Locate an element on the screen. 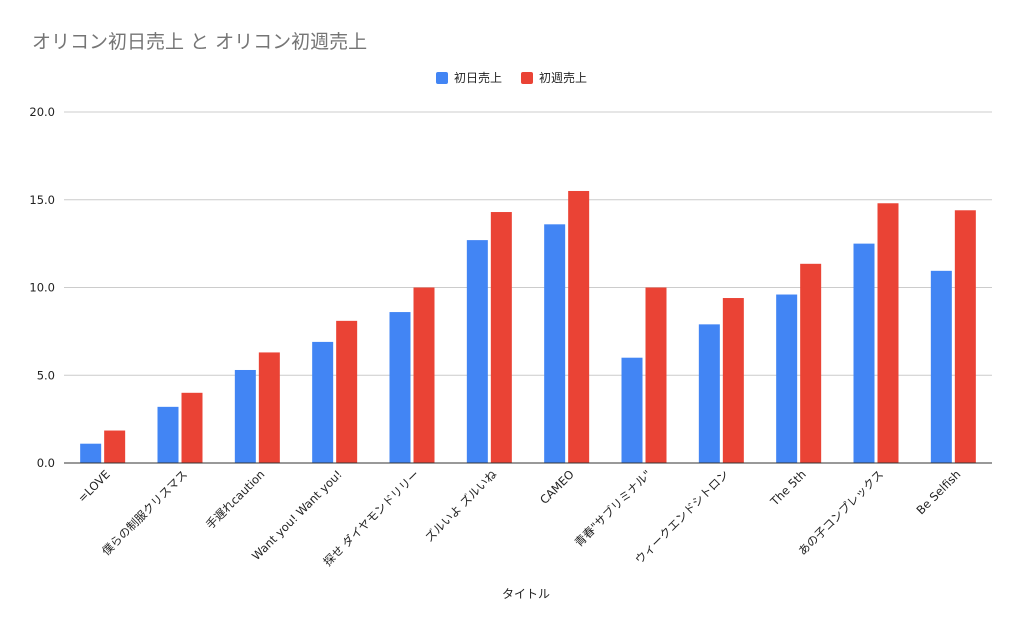 Image resolution: width=1024 pixels, height=633 pixels. chart-title: オリコン初日売上 と オリコン初週売上 is located at coordinates (199, 42).